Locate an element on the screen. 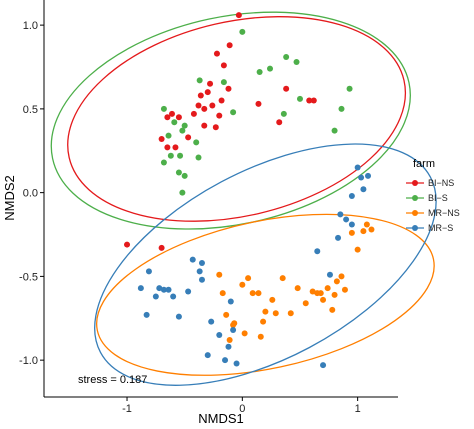 This screenshot has height=429, width=474. x-tick-label: 1 is located at coordinates (358, 409).